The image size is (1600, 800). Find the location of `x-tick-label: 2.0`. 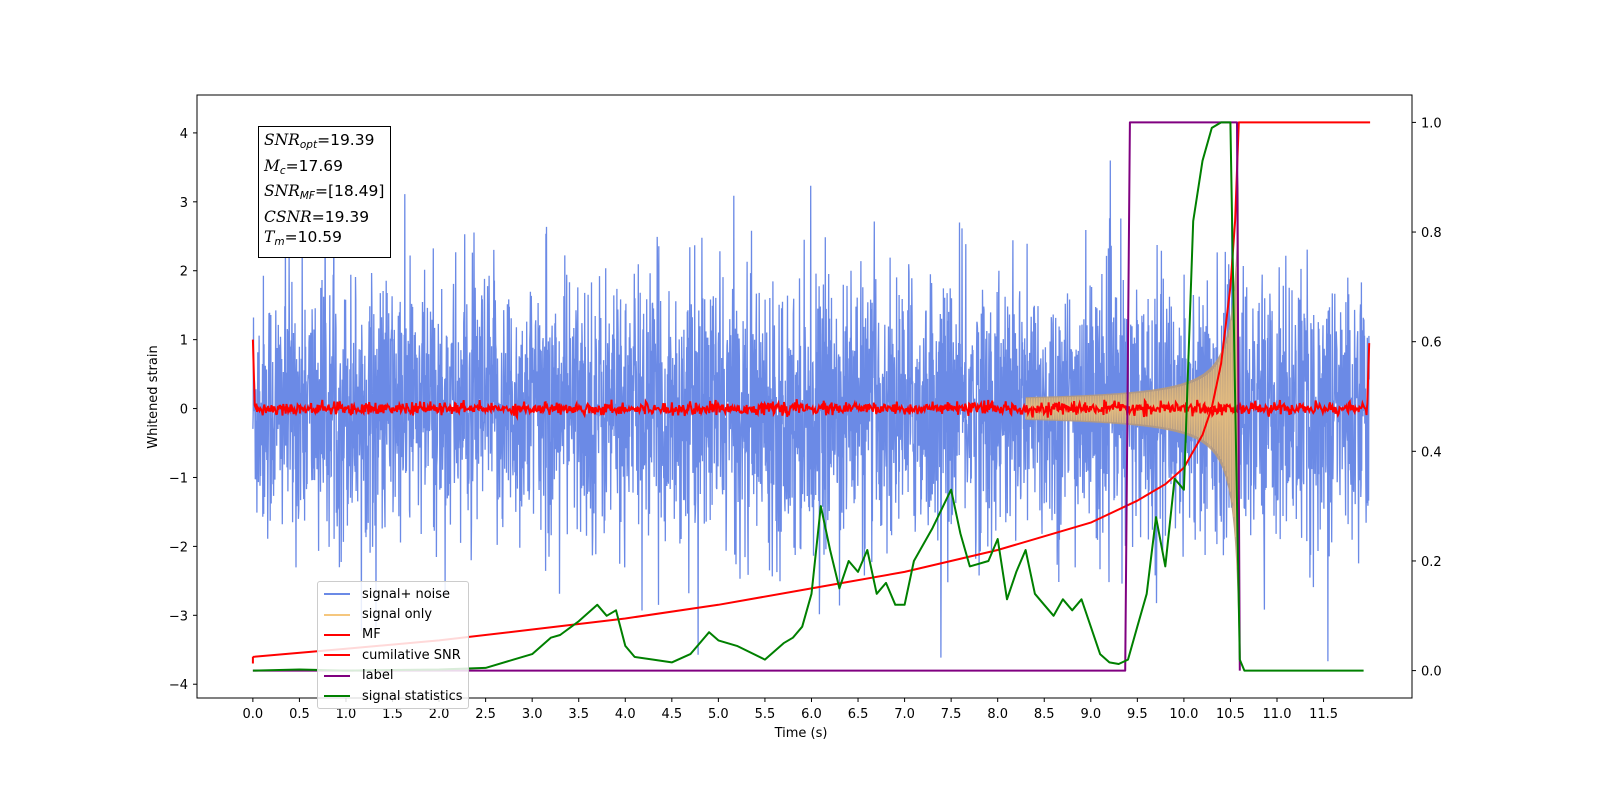

x-tick-label: 2.0 is located at coordinates (439, 714).